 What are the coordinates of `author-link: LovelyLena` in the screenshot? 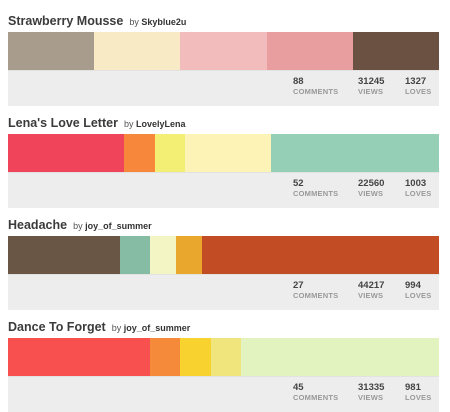 It's located at (160, 124).